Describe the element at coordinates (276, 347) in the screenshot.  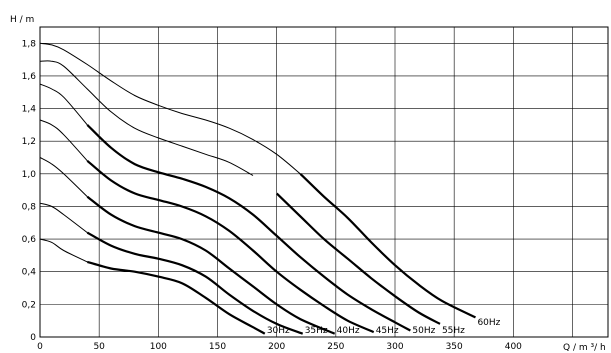
I see `x-tick-label: 200` at that location.